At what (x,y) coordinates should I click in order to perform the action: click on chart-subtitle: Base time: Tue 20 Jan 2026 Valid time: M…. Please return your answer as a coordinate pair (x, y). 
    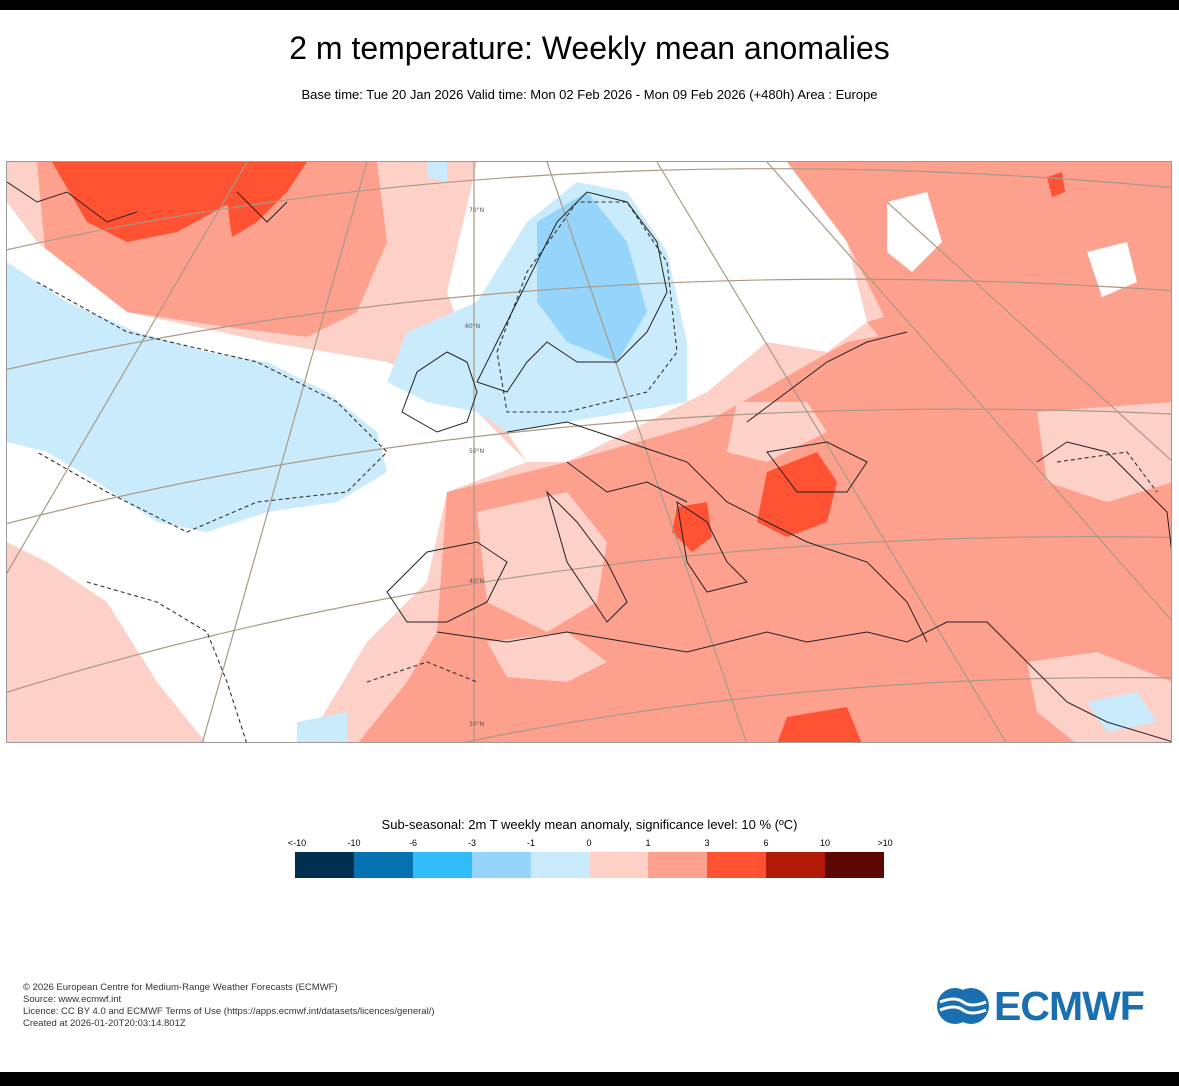
    Looking at the image, I should click on (589, 94).